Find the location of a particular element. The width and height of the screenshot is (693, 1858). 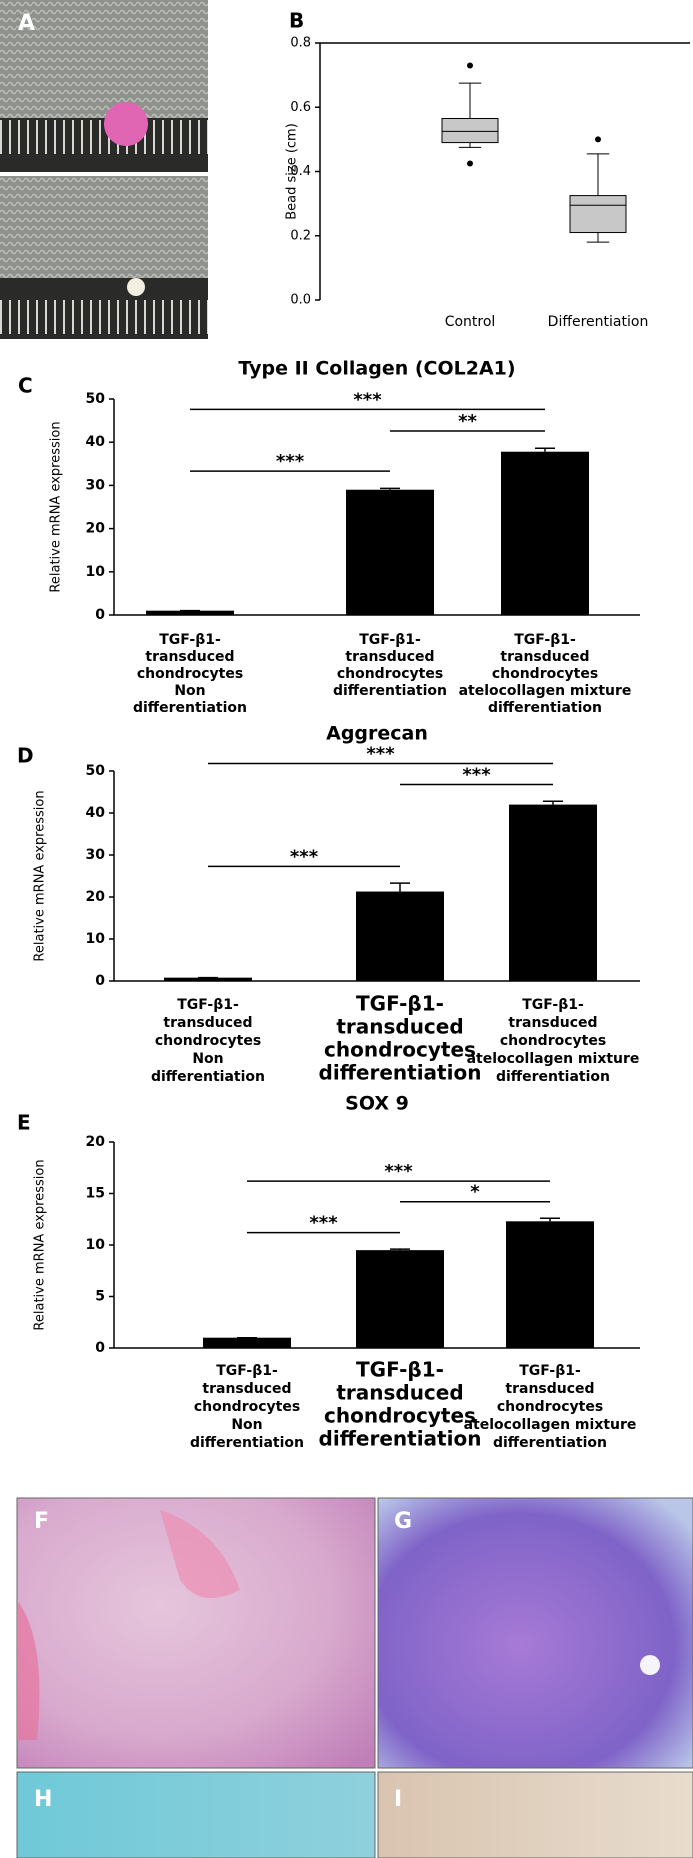

panel-label: I is located at coordinates (398, 1799).